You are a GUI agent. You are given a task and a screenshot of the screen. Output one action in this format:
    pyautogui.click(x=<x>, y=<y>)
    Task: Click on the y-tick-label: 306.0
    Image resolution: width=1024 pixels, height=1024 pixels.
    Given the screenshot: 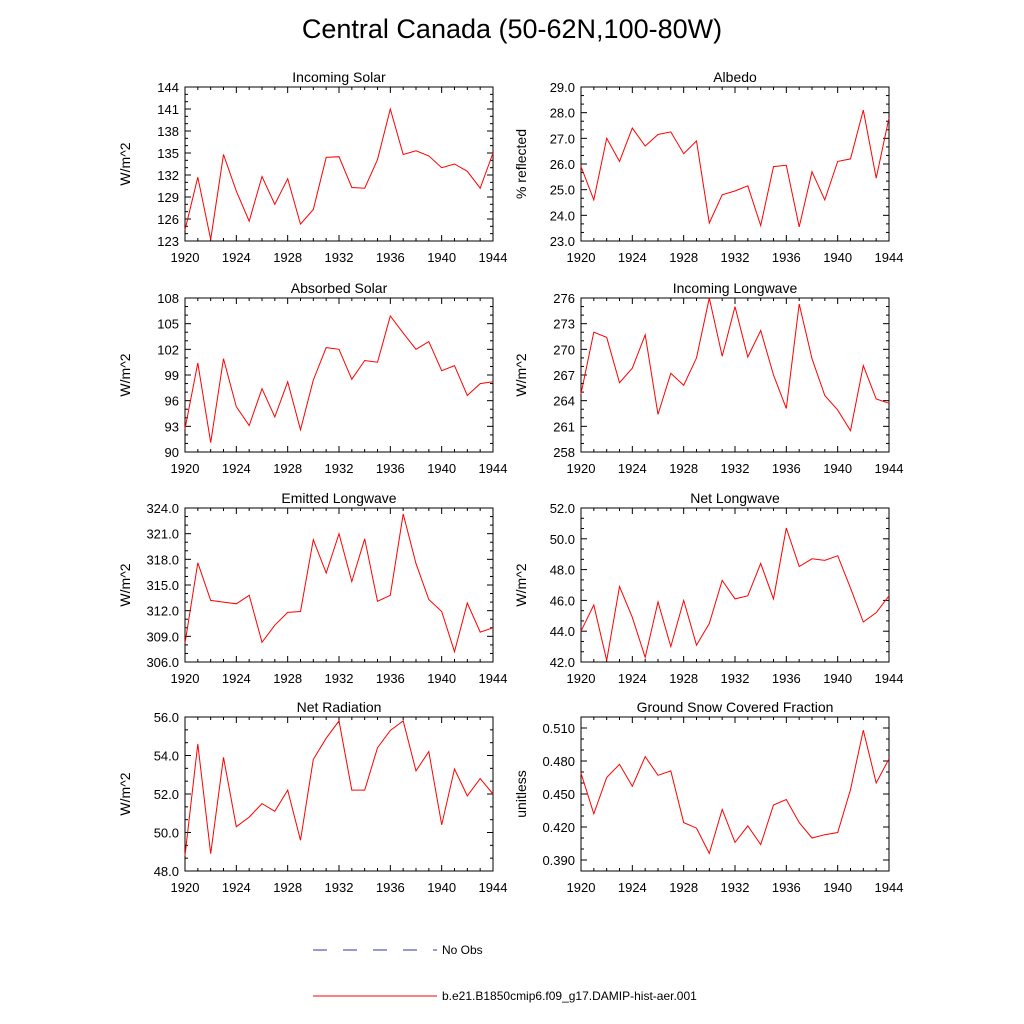 What is the action you would take?
    pyautogui.click(x=162, y=662)
    